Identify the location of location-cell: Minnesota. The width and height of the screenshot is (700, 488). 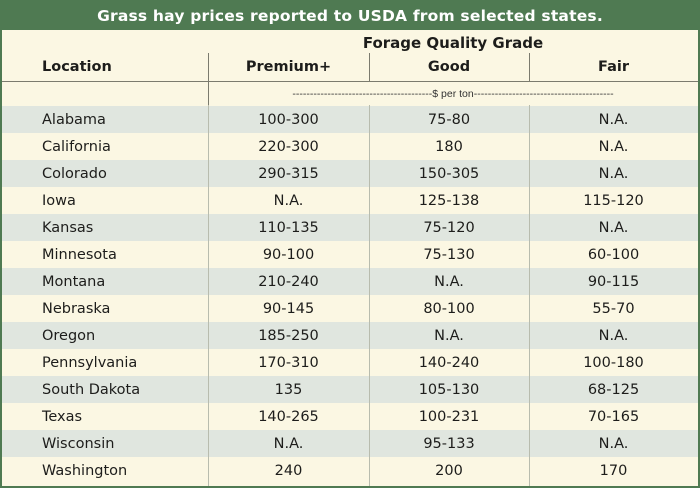
(105, 254).